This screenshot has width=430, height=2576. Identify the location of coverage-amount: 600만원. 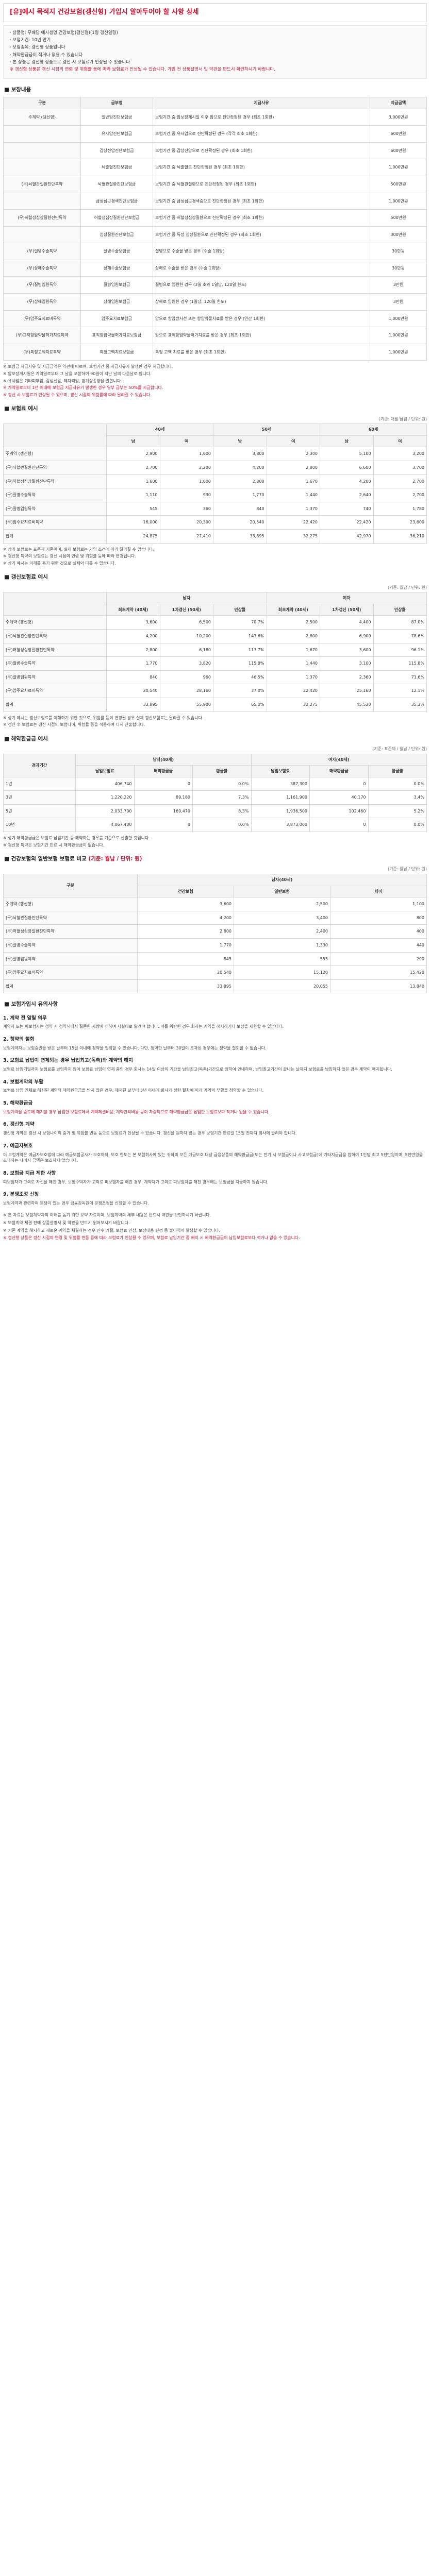
(399, 134).